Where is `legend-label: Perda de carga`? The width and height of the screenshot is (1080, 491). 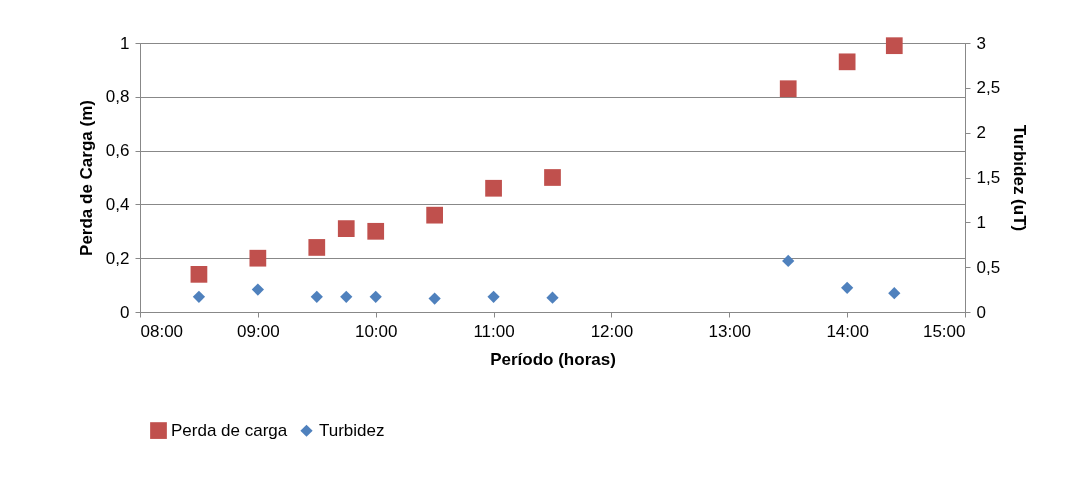
legend-label: Perda de carga is located at coordinates (229, 430).